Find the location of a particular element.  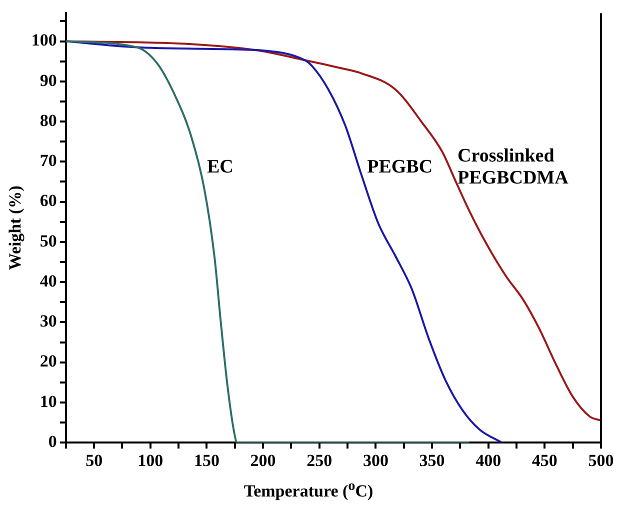

x-axis-title: Temperature ($^{o}$C) is located at coordinates (308, 490).